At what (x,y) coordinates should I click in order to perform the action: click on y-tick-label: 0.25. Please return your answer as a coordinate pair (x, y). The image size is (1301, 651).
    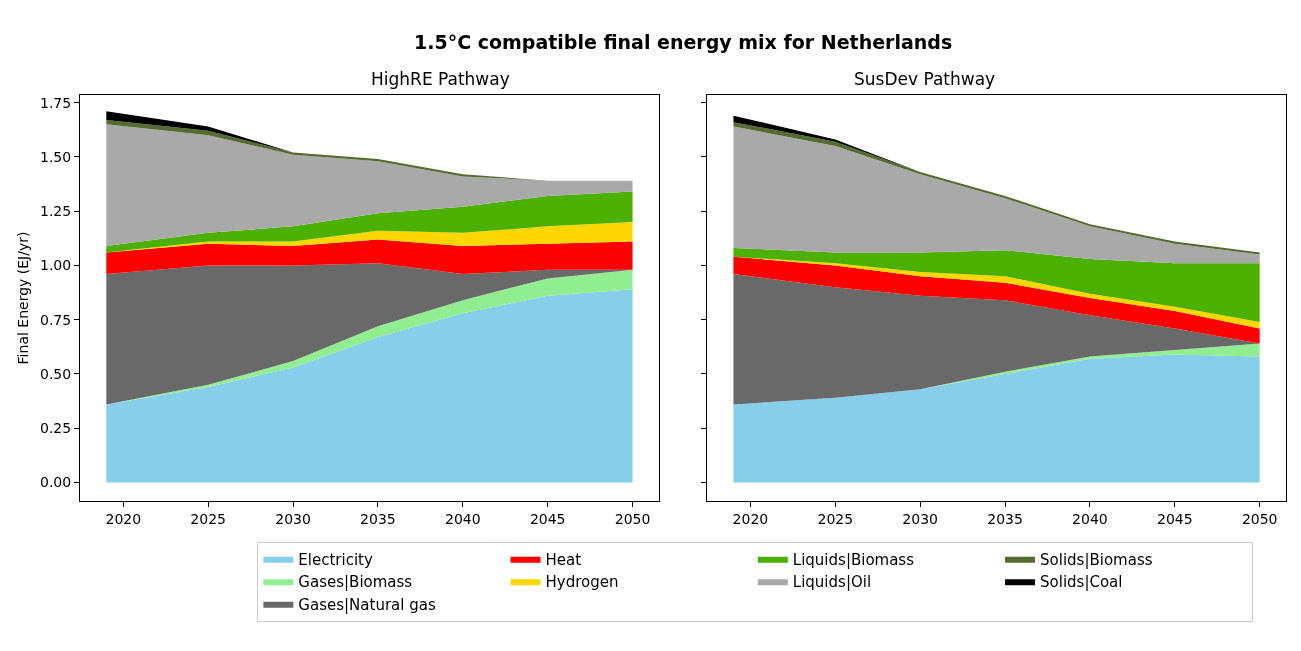
    Looking at the image, I should click on (56, 428).